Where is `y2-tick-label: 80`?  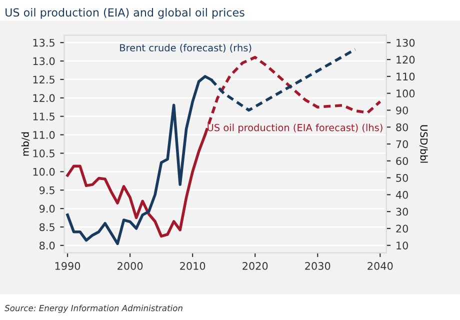
y2-tick-label: 80 is located at coordinates (402, 127).